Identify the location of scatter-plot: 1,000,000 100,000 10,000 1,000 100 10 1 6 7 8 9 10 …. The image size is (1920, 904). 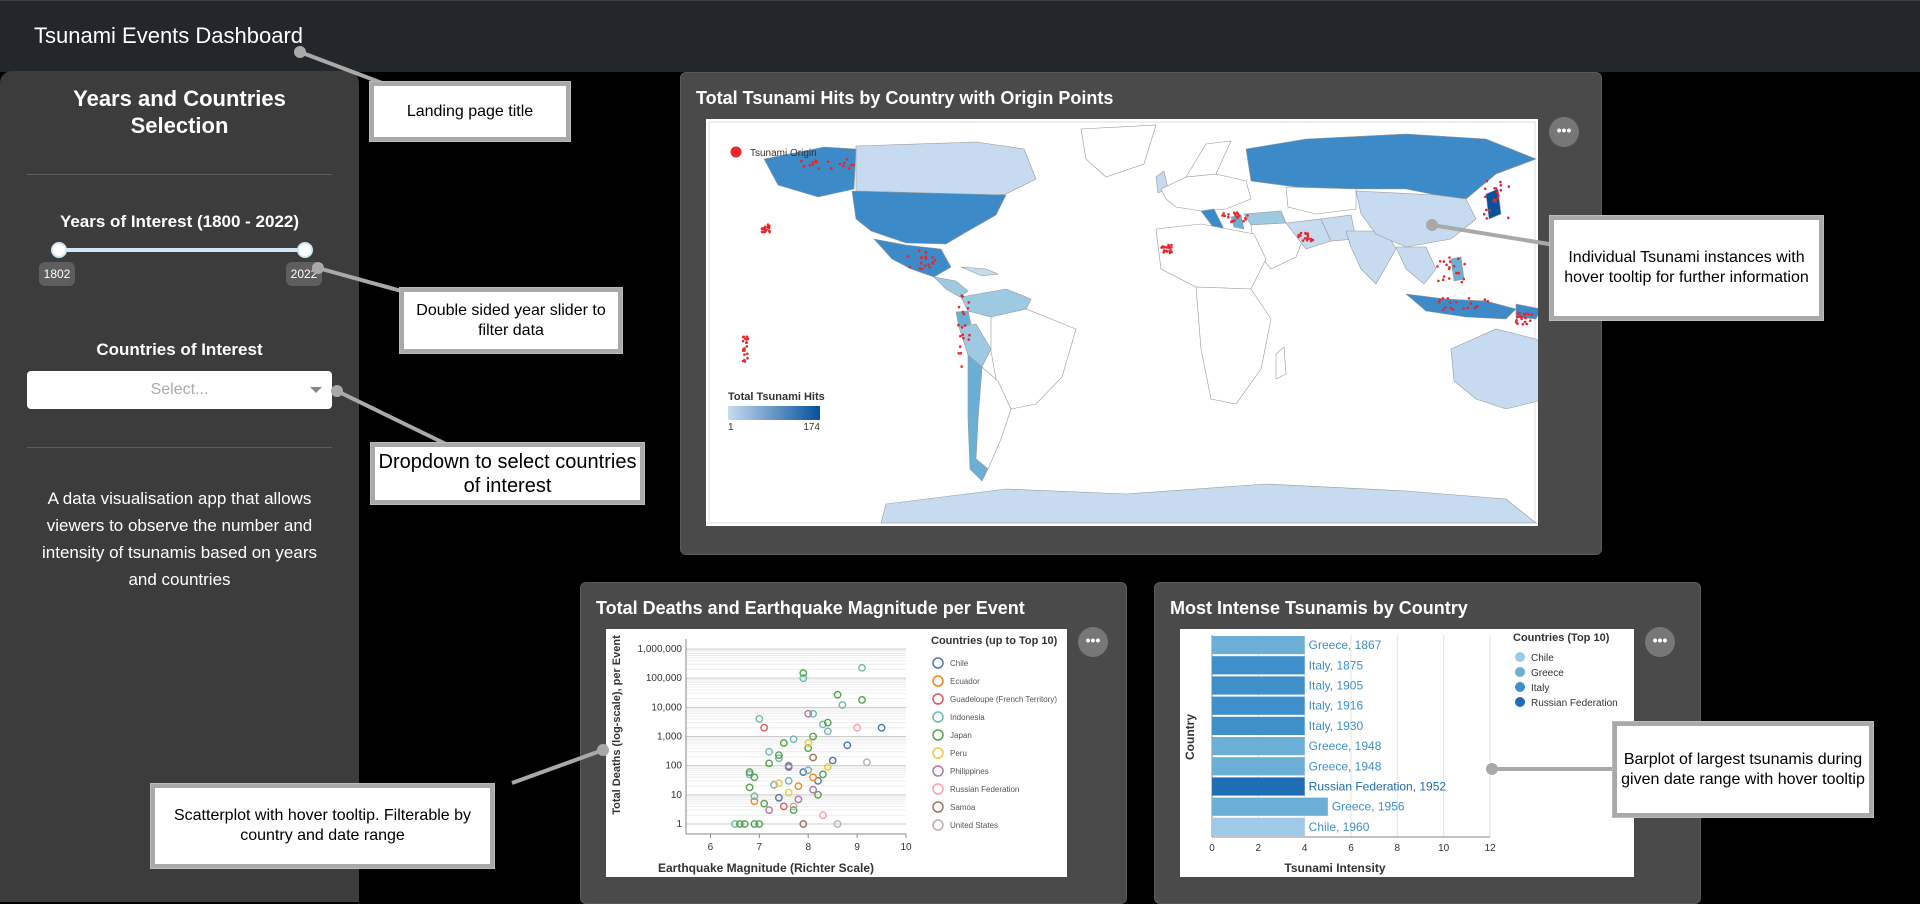
(836, 753).